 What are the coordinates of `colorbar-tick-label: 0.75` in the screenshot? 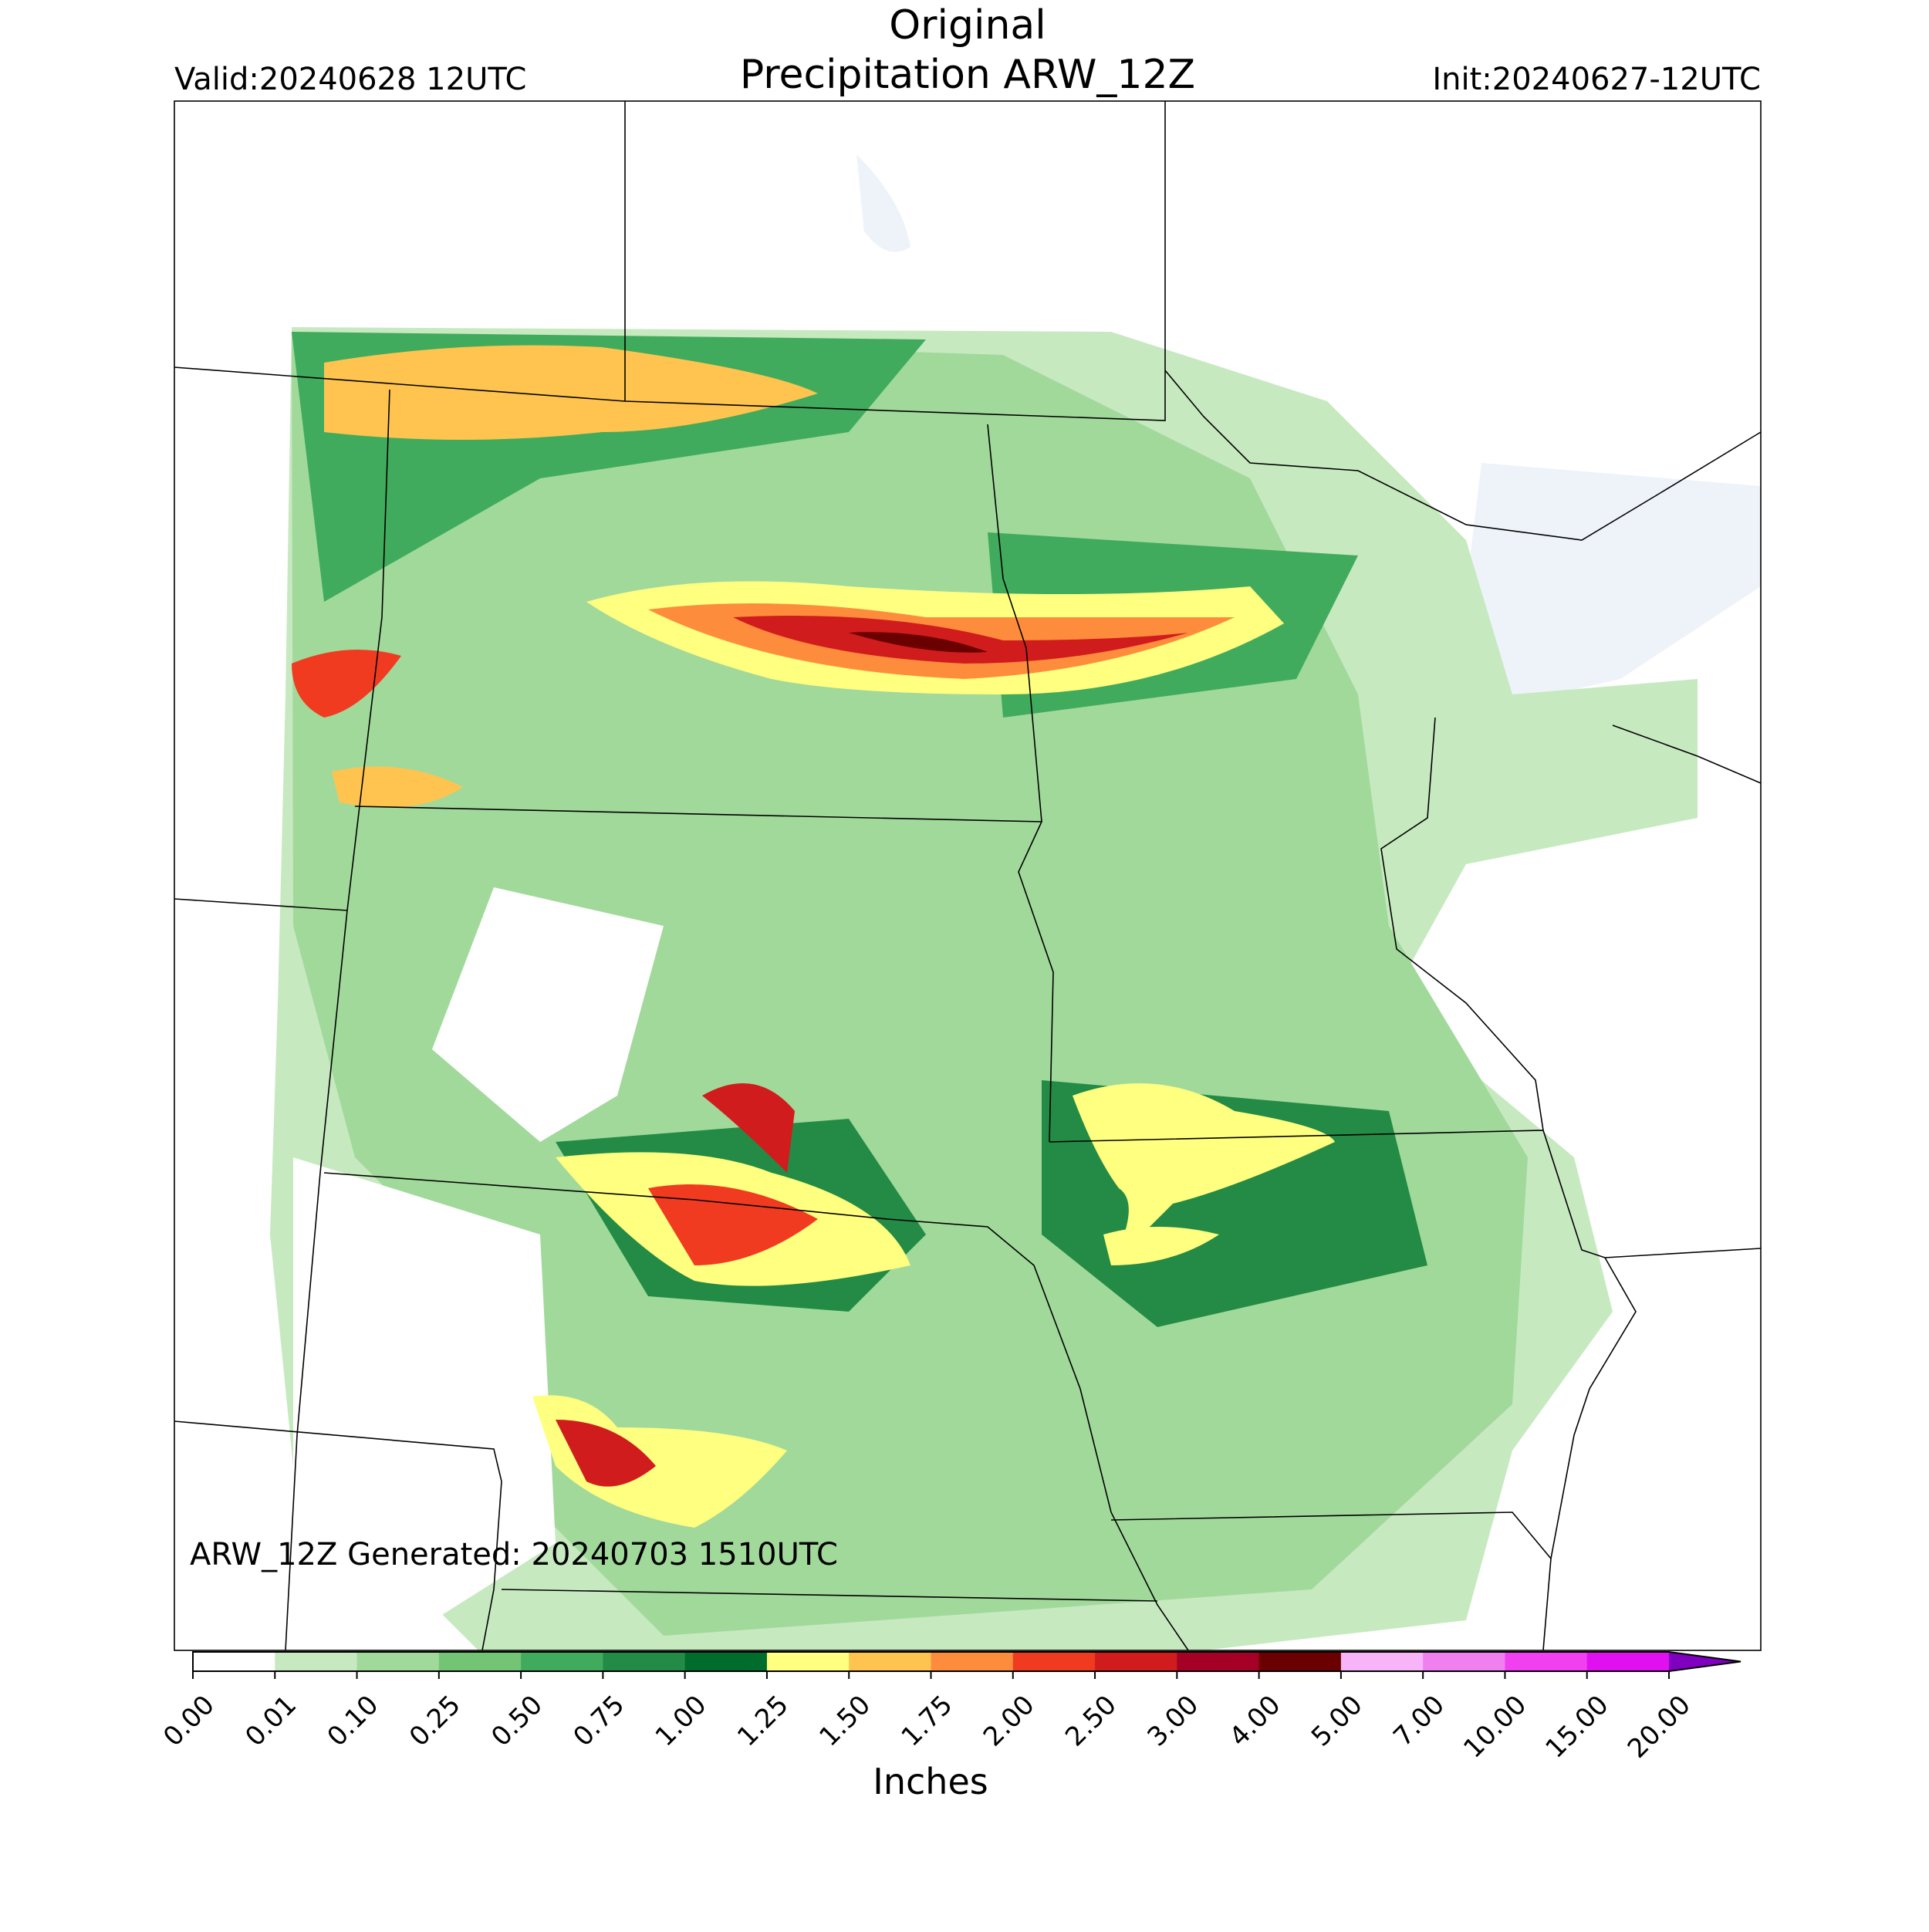 It's located at (598, 1721).